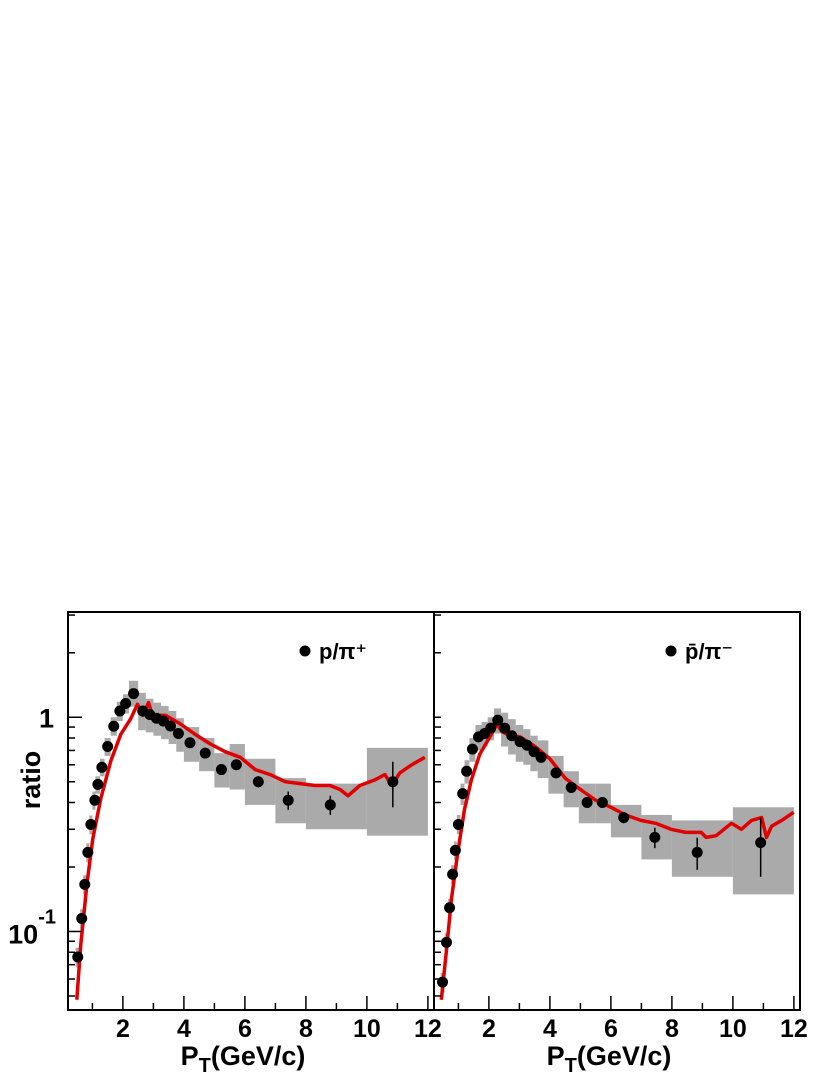 This screenshot has height=1075, width=830. I want to click on y-tick-base: 10, so click(23, 934).